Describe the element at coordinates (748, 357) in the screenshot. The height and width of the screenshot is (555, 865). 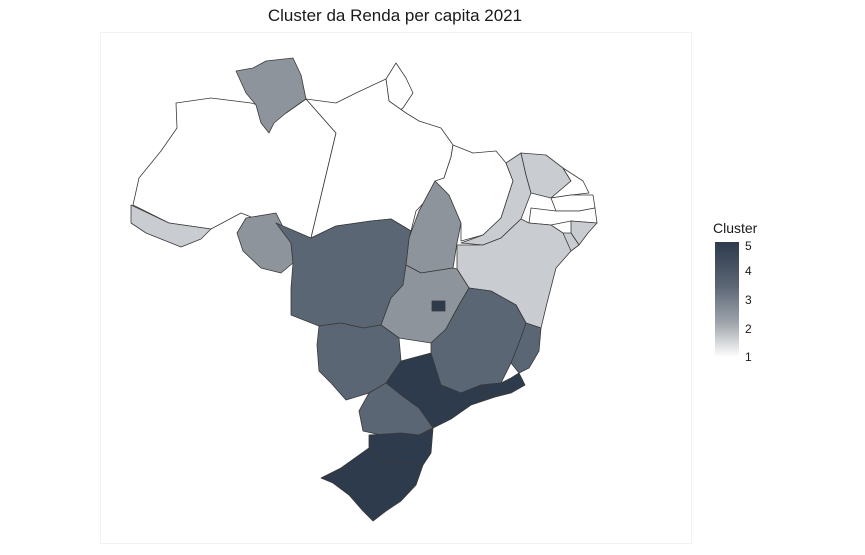
I see `legend-tick-1: 1` at that location.